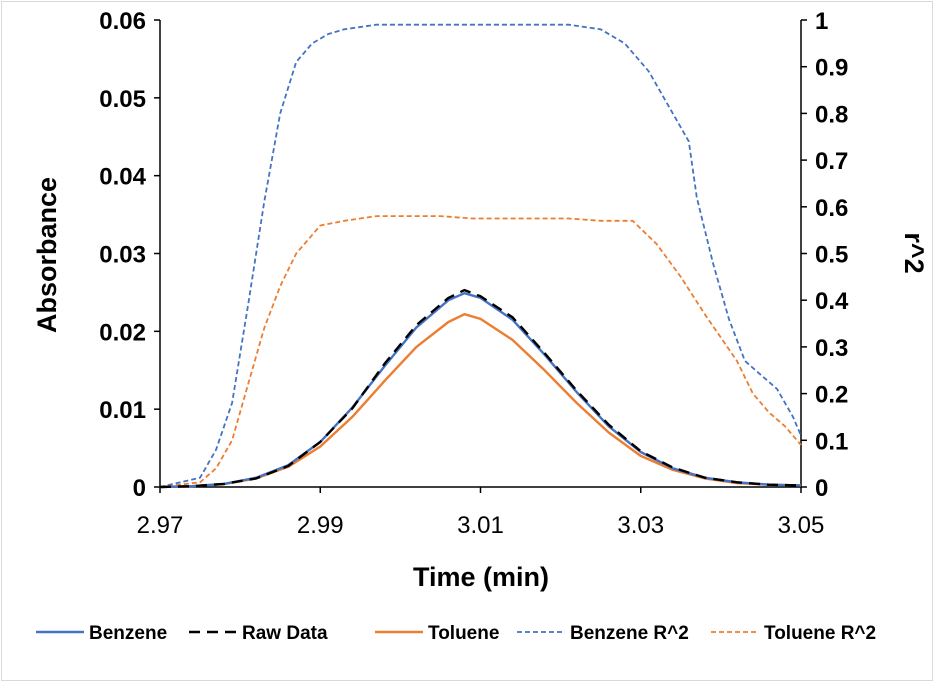 Image resolution: width=936 pixels, height=684 pixels. I want to click on x-tick-label: 2.99, so click(320, 525).